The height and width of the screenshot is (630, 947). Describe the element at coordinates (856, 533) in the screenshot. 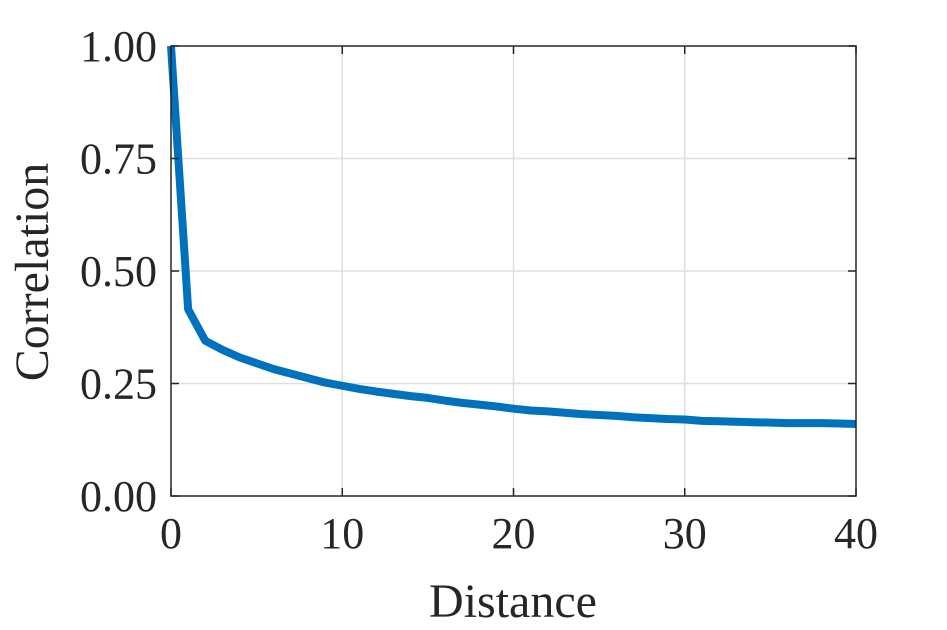

I see `x-tick-label: 40` at that location.